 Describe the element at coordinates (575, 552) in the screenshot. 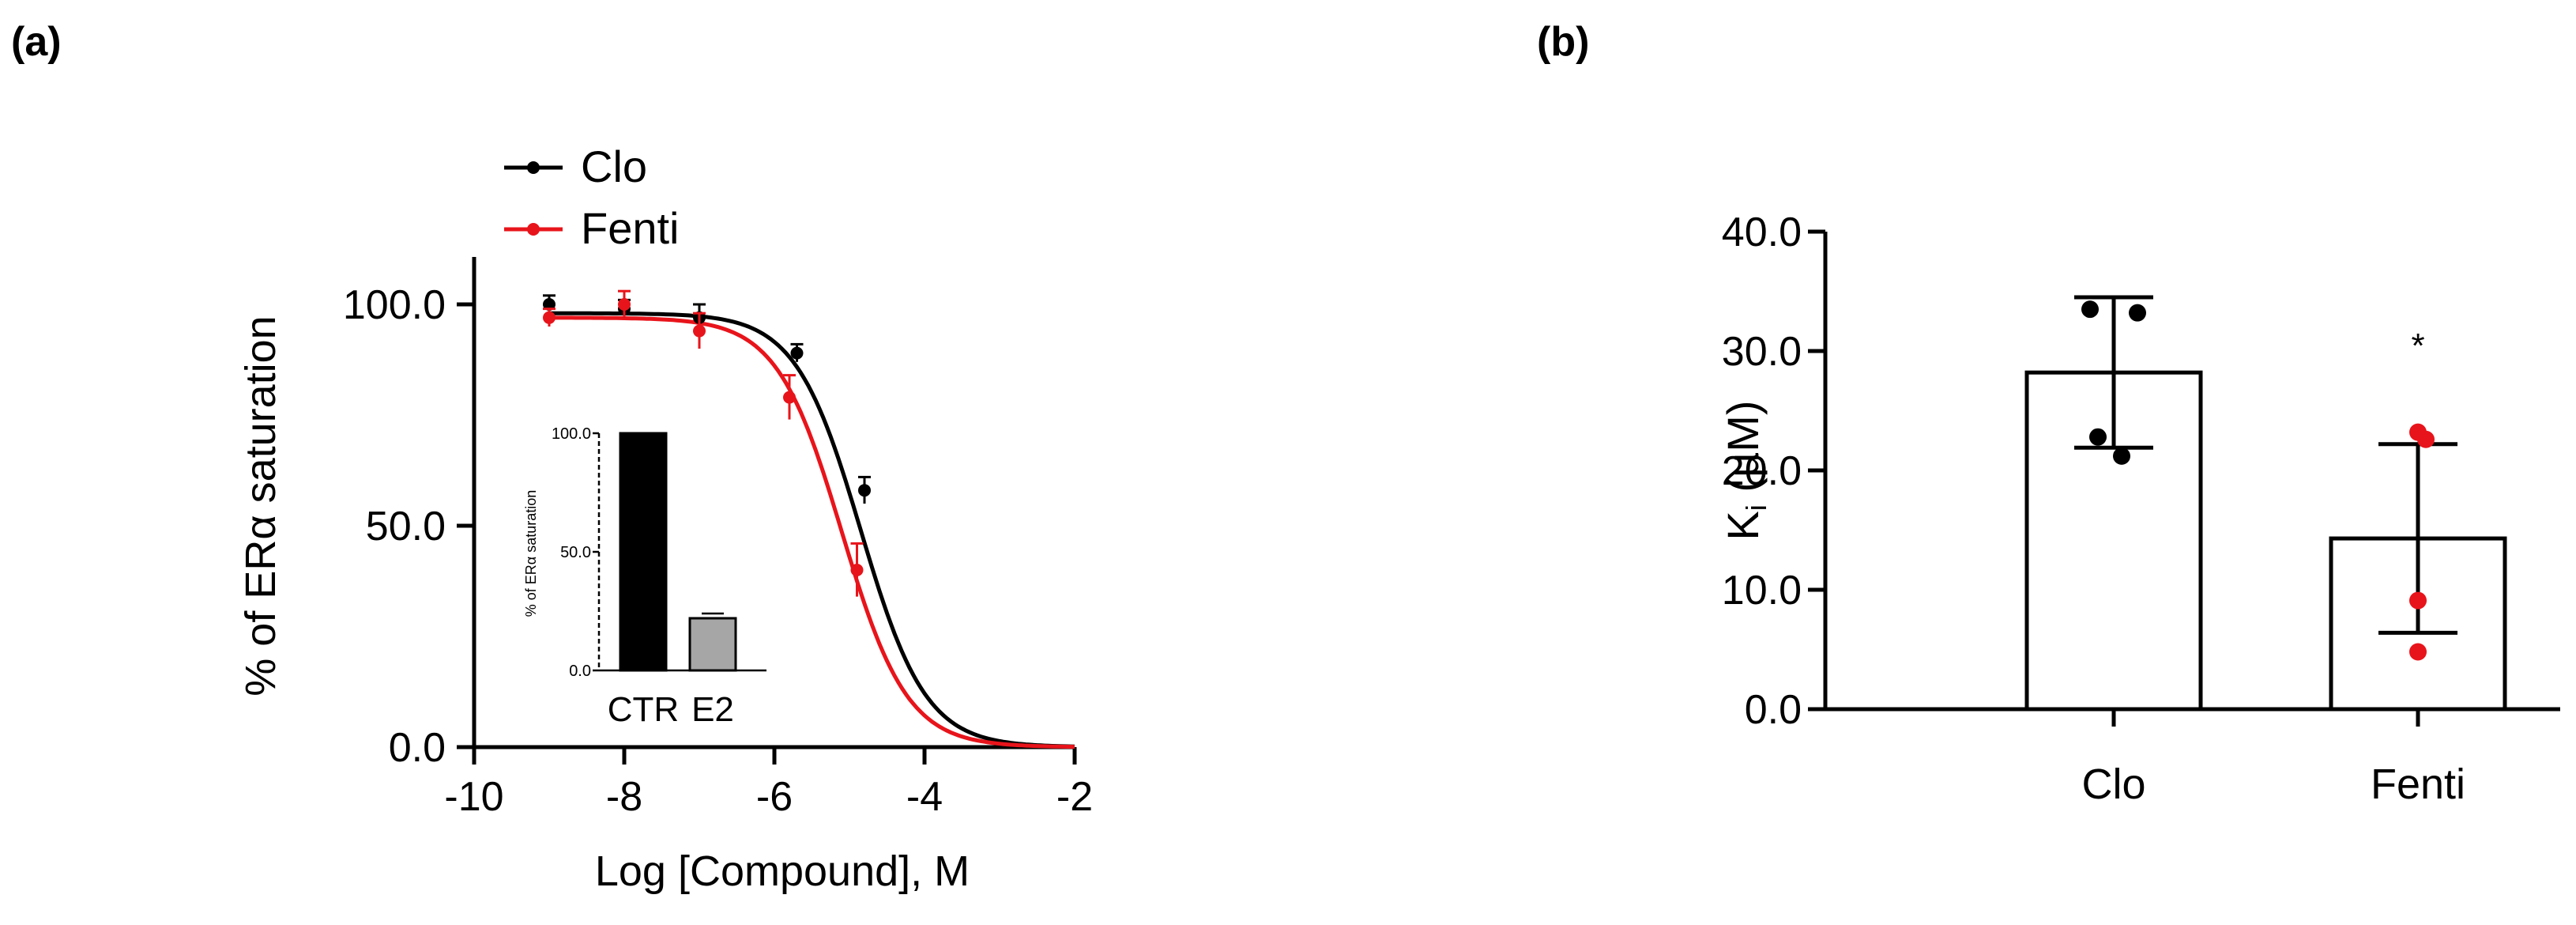

I see `inset-y-tick-label: 50.0` at that location.